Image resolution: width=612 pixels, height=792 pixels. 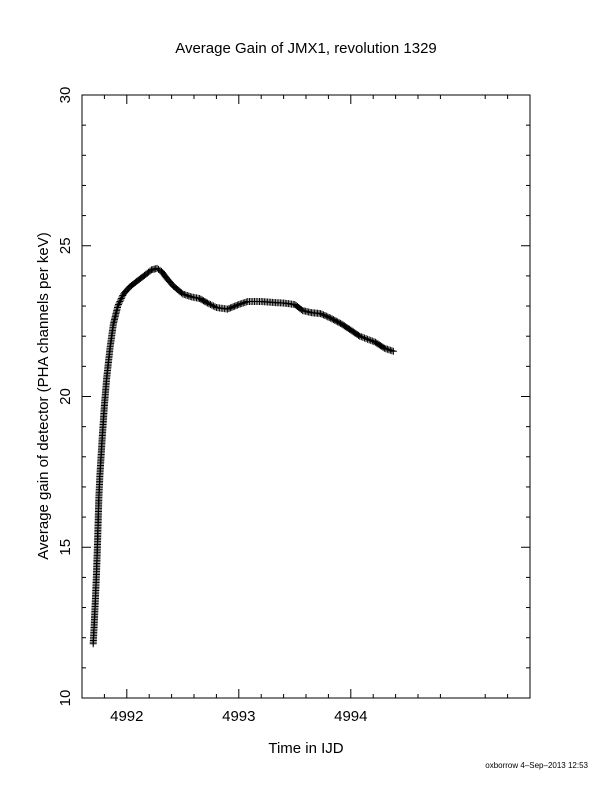 I want to click on y-tick-label: 25, so click(x=65, y=245).